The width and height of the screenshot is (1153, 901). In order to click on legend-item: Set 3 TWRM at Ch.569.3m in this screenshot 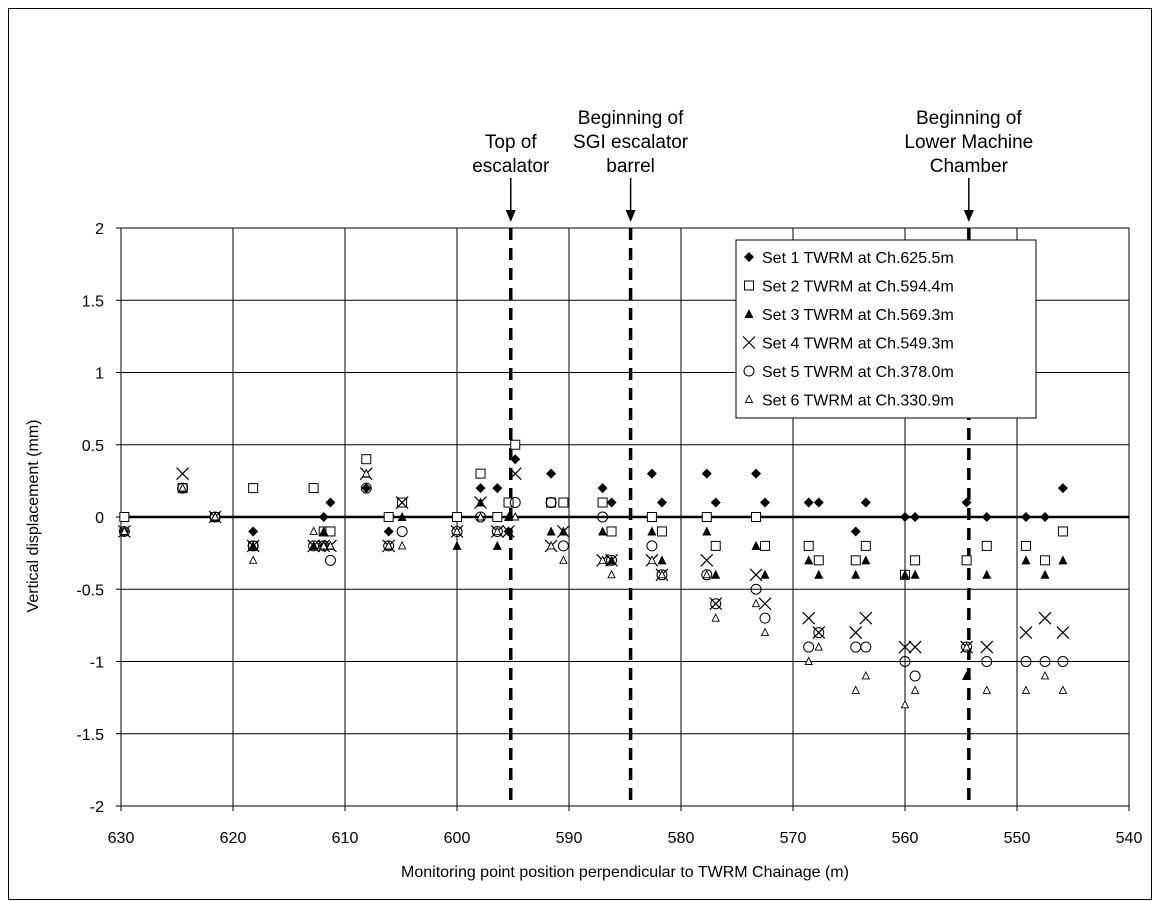, I will do `click(849, 315)`.